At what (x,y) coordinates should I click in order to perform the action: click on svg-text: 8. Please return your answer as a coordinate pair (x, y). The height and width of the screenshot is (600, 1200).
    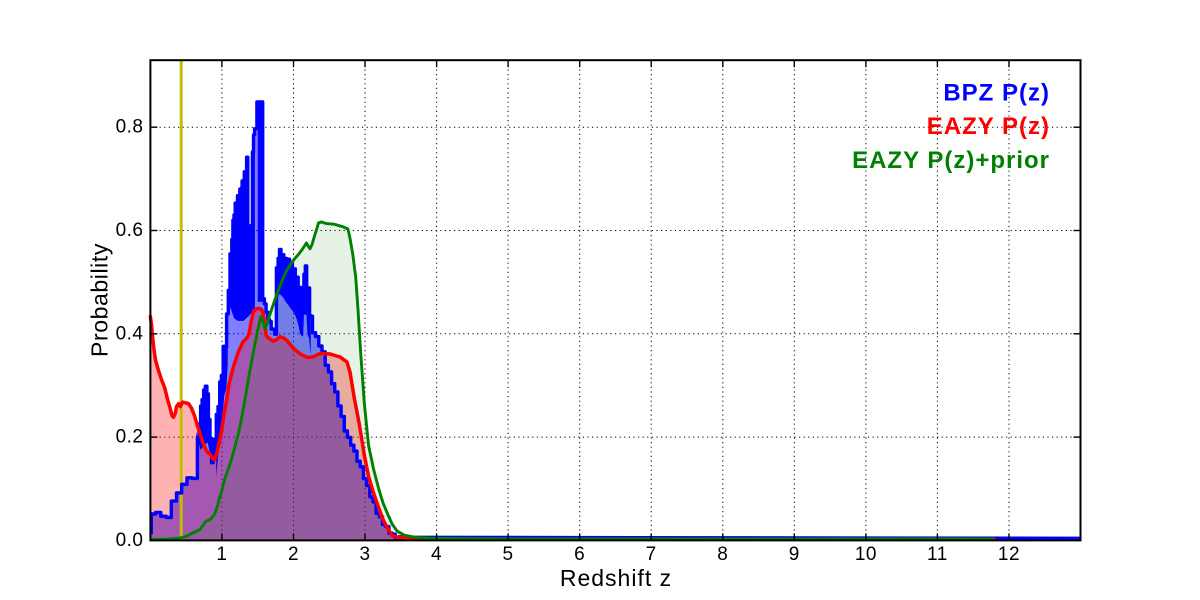
    Looking at the image, I should click on (722, 554).